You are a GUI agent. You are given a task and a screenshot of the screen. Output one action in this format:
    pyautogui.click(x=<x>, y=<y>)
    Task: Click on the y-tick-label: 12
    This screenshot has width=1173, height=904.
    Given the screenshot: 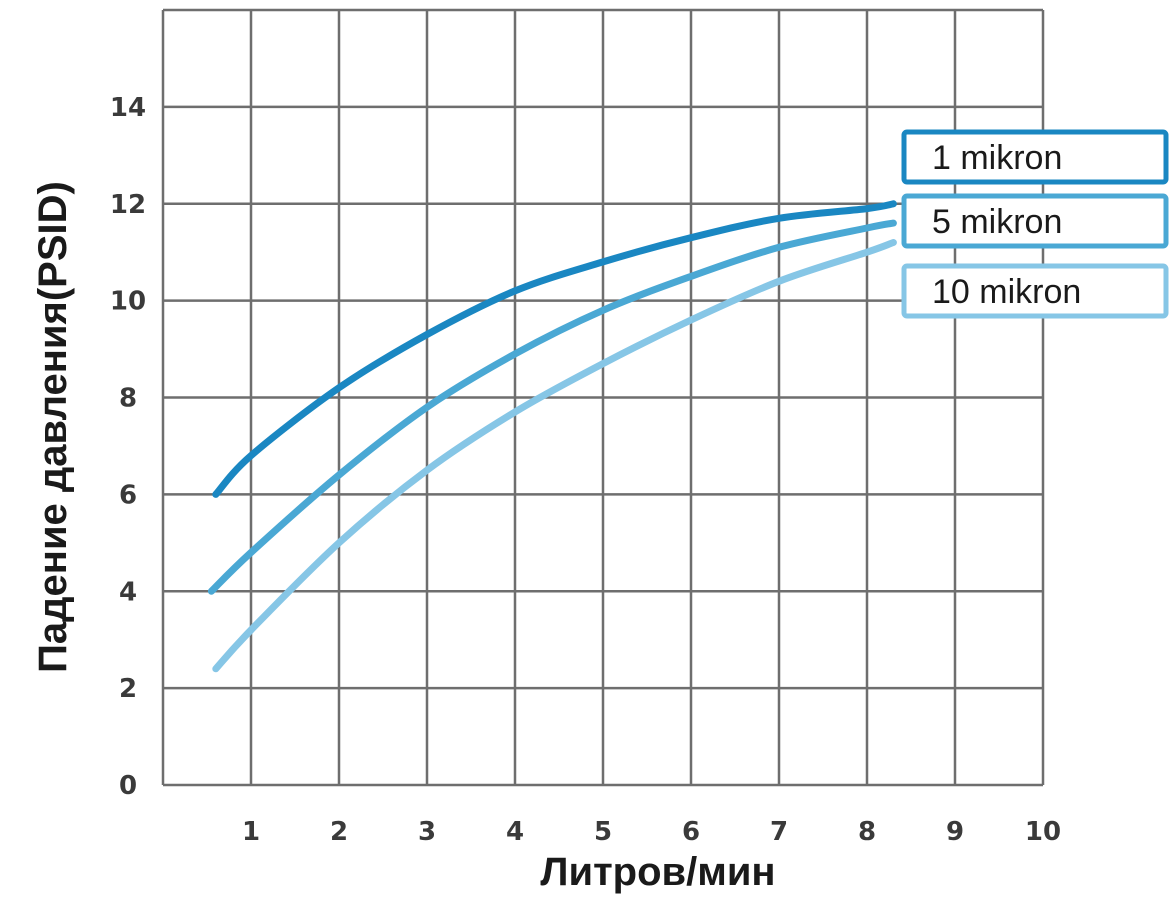 What is the action you would take?
    pyautogui.click(x=128, y=205)
    